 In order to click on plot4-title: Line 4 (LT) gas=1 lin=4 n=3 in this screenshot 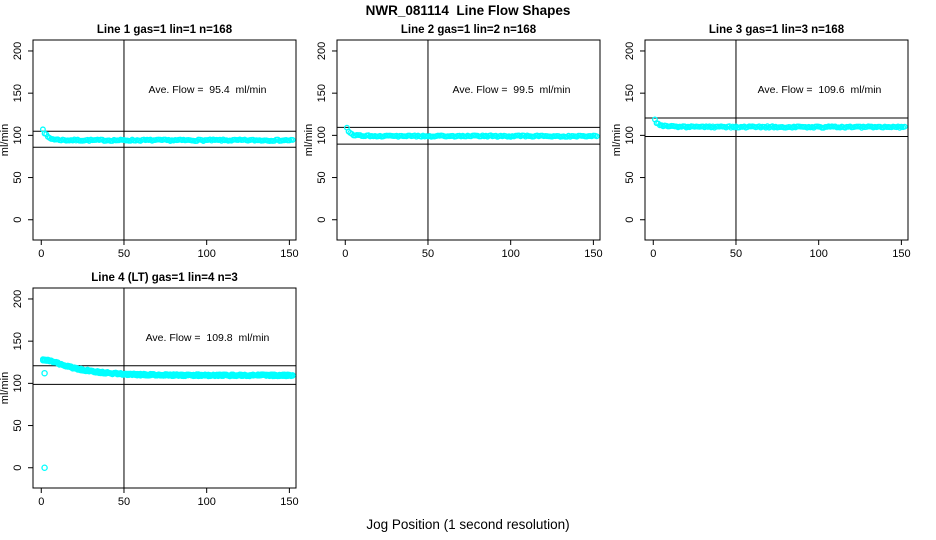, I will do `click(164, 278)`.